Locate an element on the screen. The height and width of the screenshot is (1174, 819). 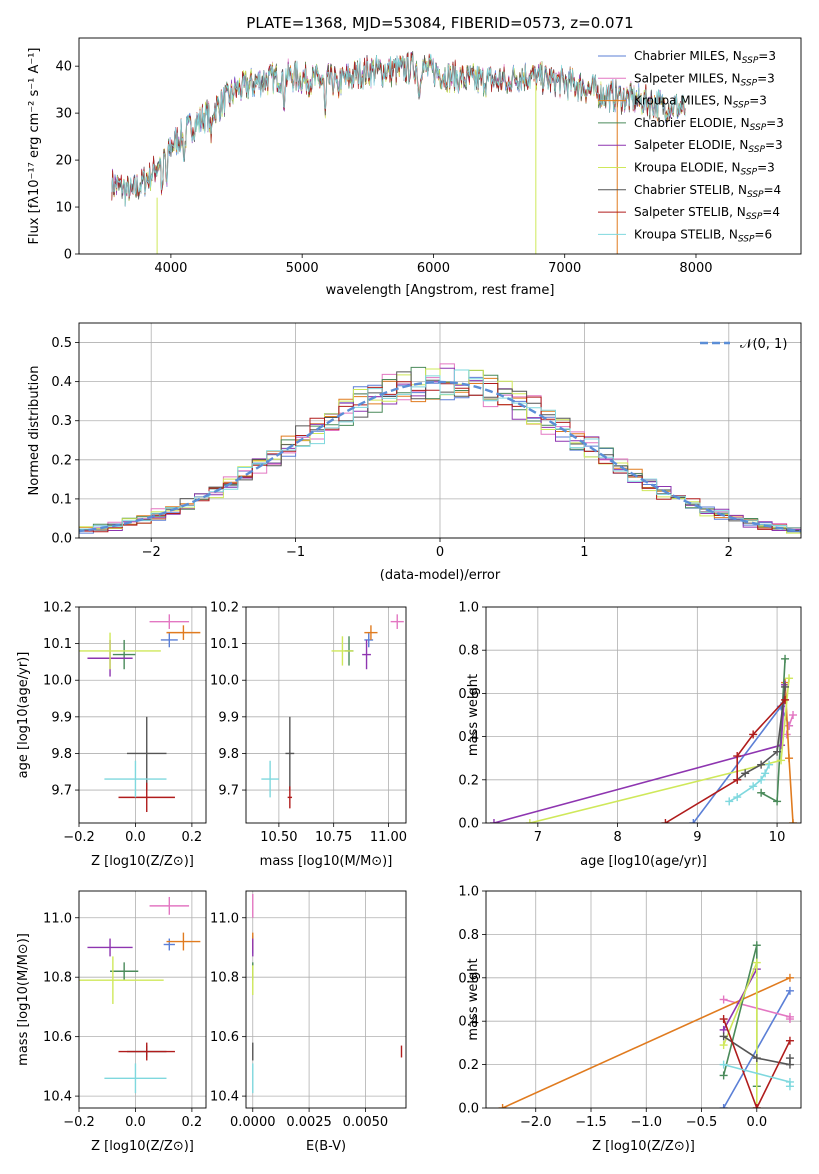
y-tick-label: 0 is located at coordinates (68, 255).